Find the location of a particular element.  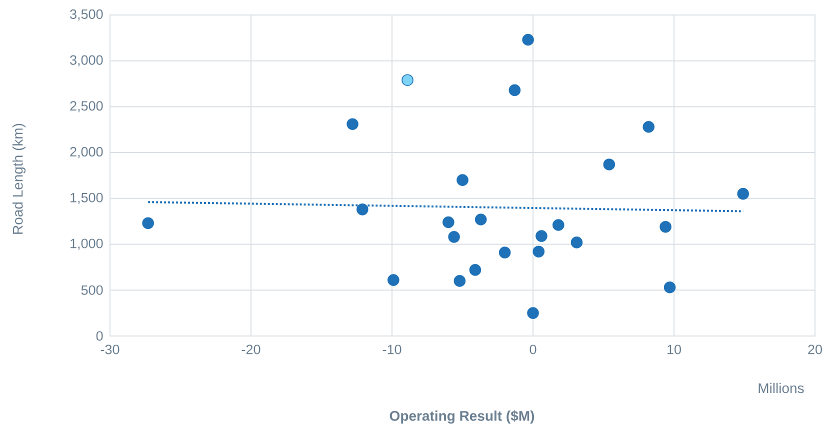

x-tick-label: -30 is located at coordinates (110, 349).